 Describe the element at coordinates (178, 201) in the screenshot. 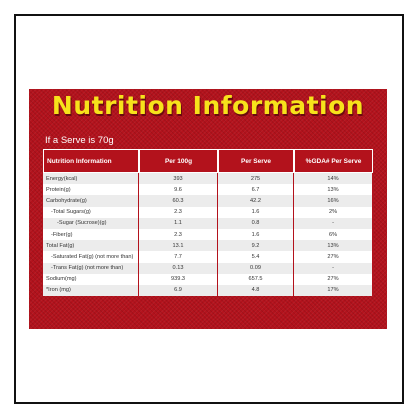

I see `per-100g-value: 60.3` at that location.